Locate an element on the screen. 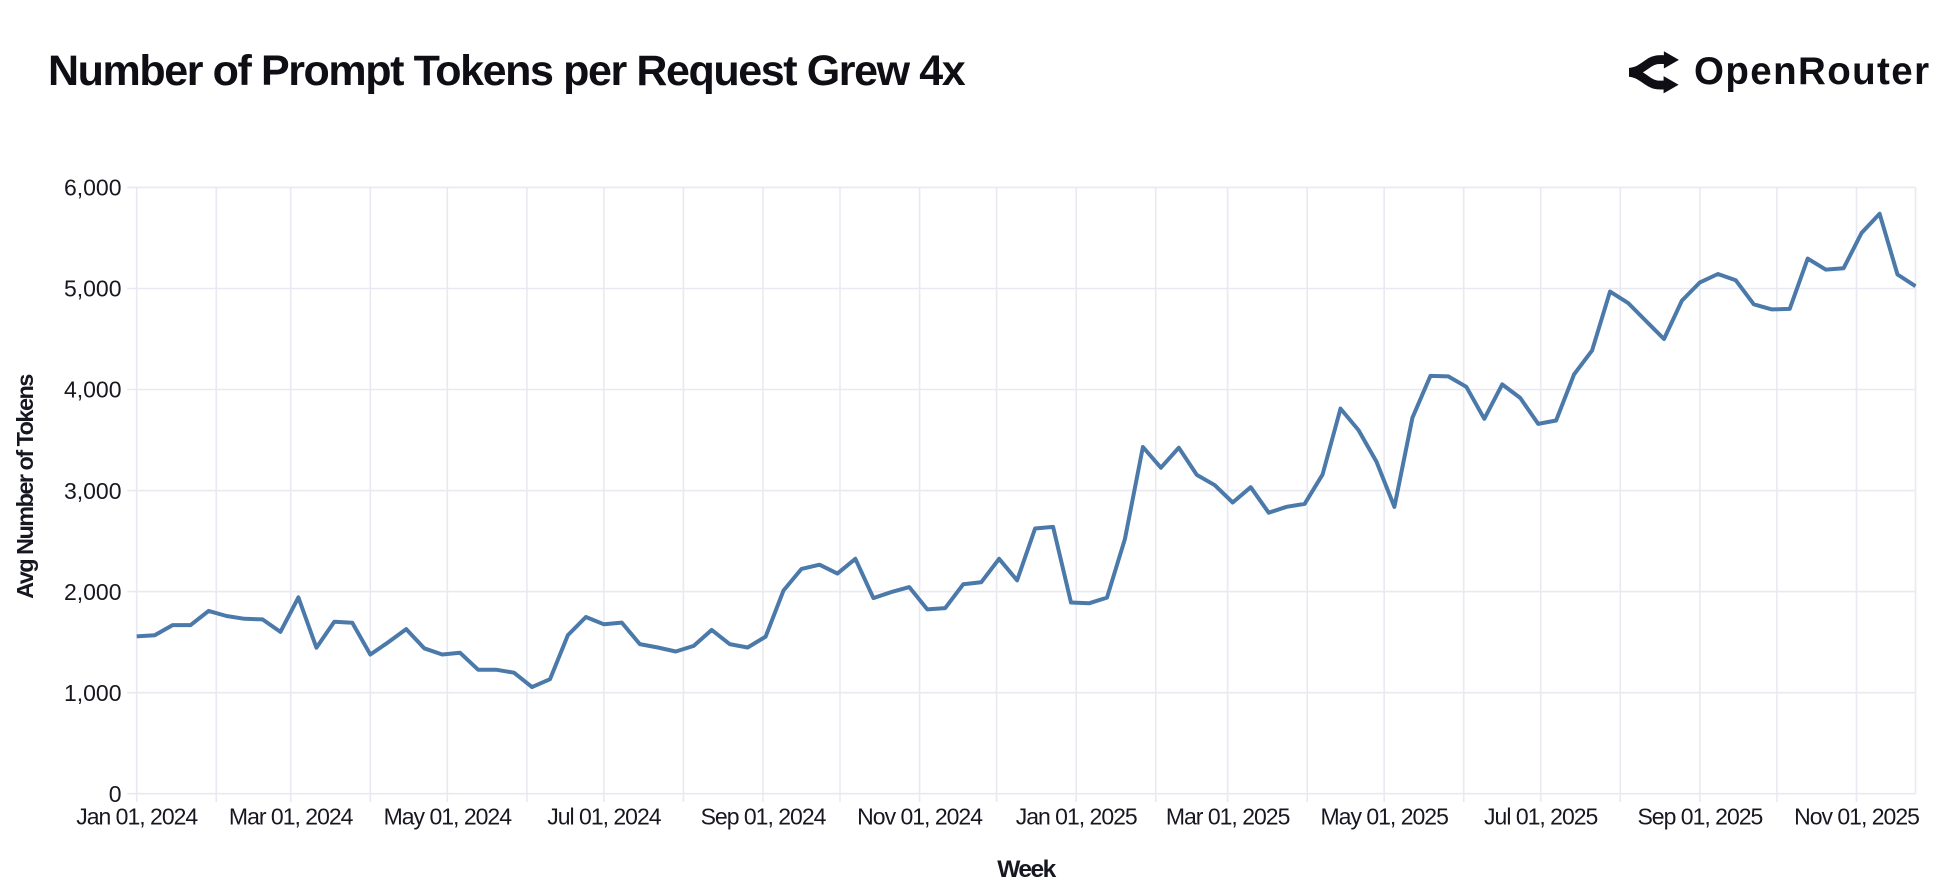  svg-text: Jul 01, 2025 is located at coordinates (1541, 817).